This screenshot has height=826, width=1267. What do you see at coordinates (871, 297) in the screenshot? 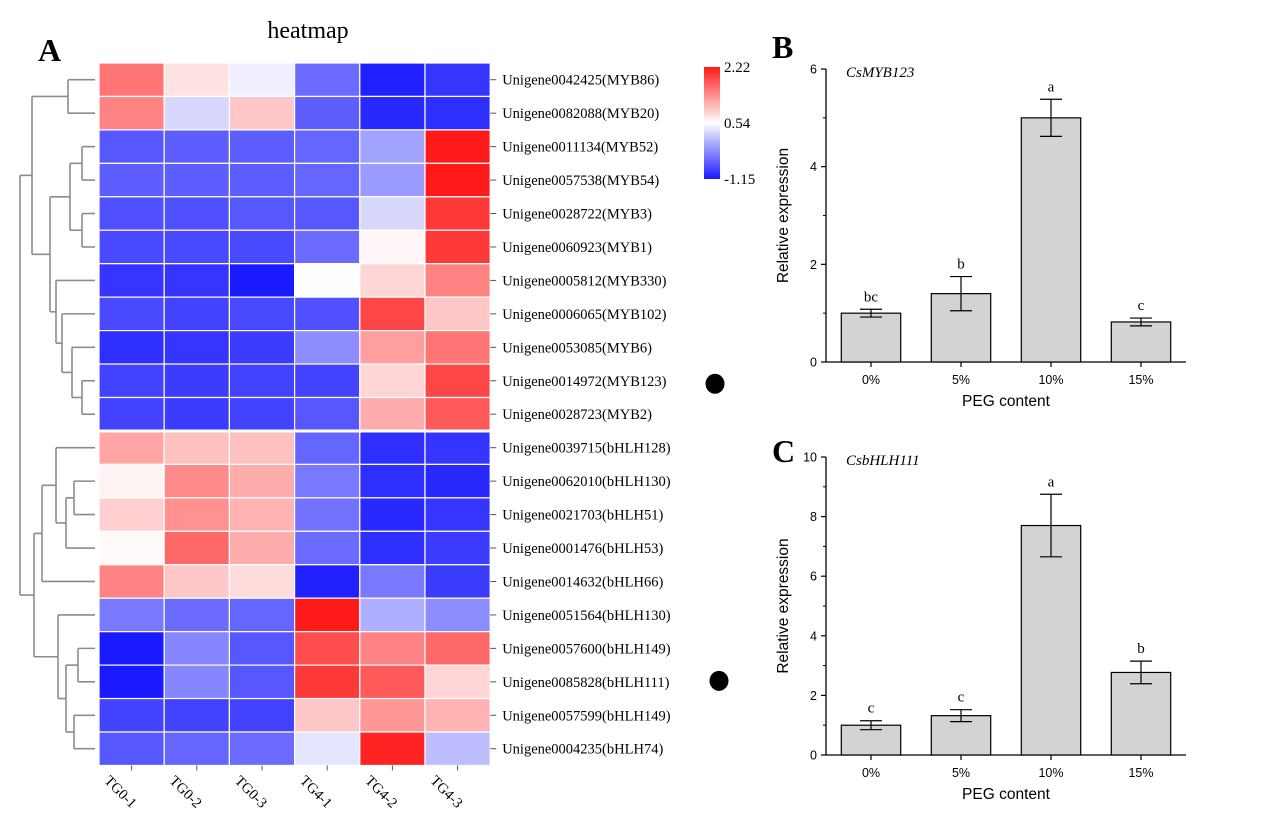
I see `significance-label: bc` at bounding box center [871, 297].